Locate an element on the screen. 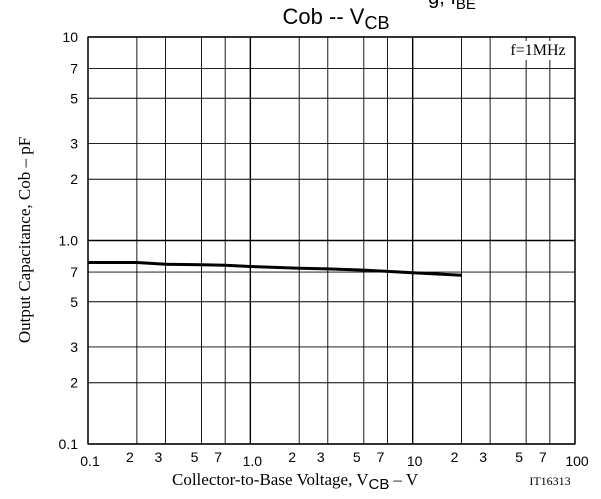  clipped-top-text: g, IBE is located at coordinates (452, 6).